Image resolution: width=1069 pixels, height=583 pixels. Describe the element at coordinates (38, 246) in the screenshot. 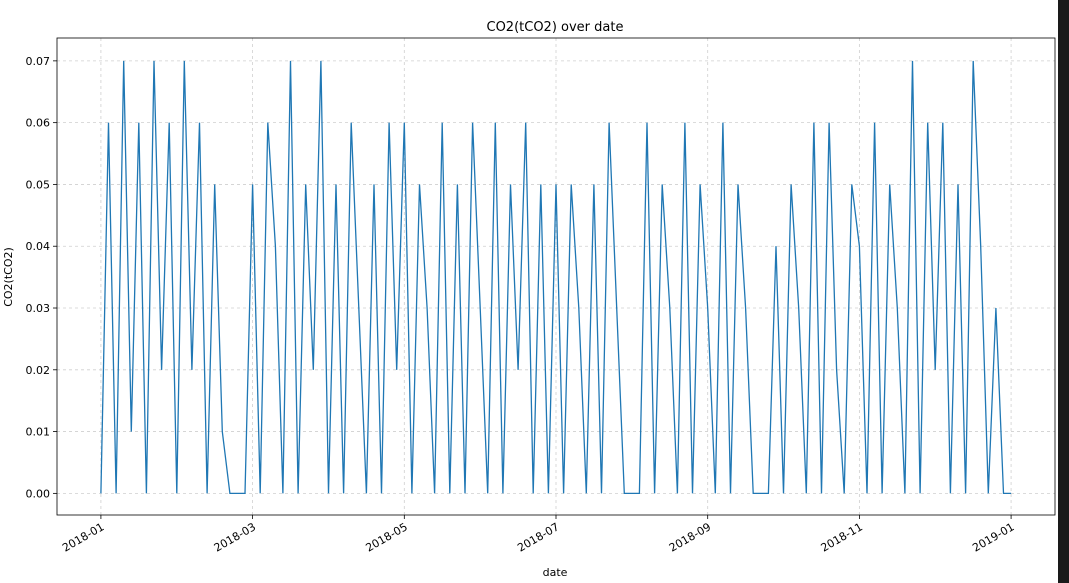

I see `y-tick-label: 0.04` at that location.